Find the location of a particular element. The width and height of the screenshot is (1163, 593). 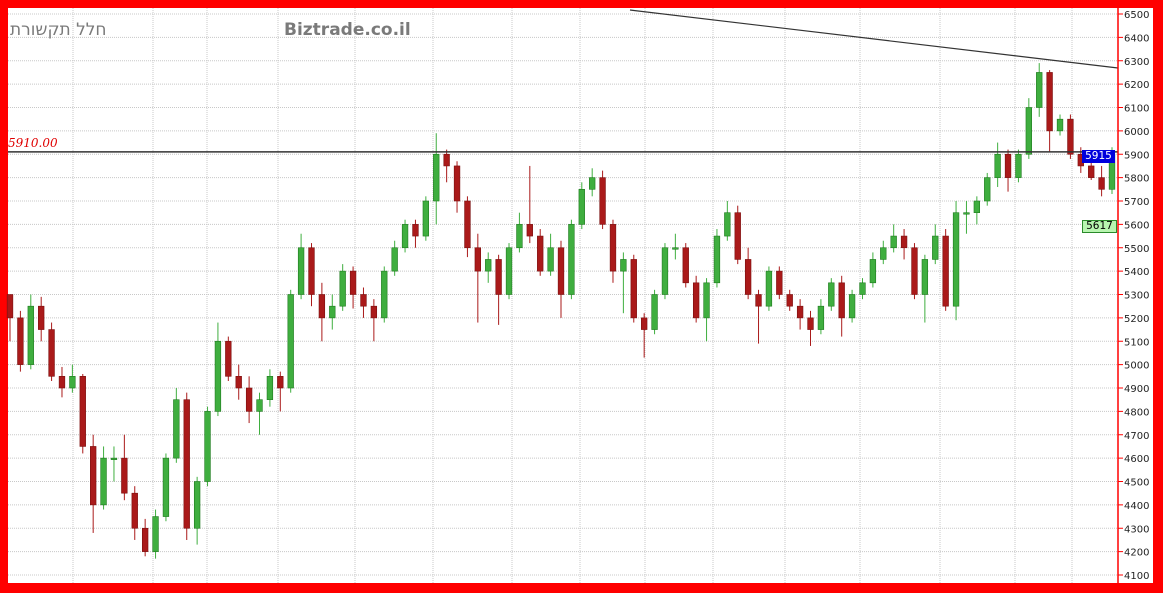

tick-label: 4800 is located at coordinates (1136, 412).